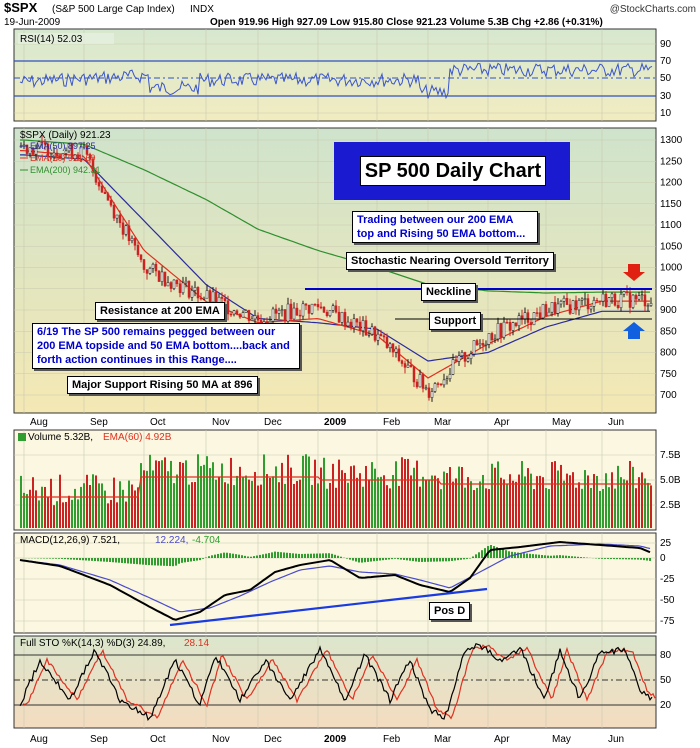 The width and height of the screenshot is (700, 748). What do you see at coordinates (202, 9) in the screenshot?
I see `exchange: INDX` at bounding box center [202, 9].